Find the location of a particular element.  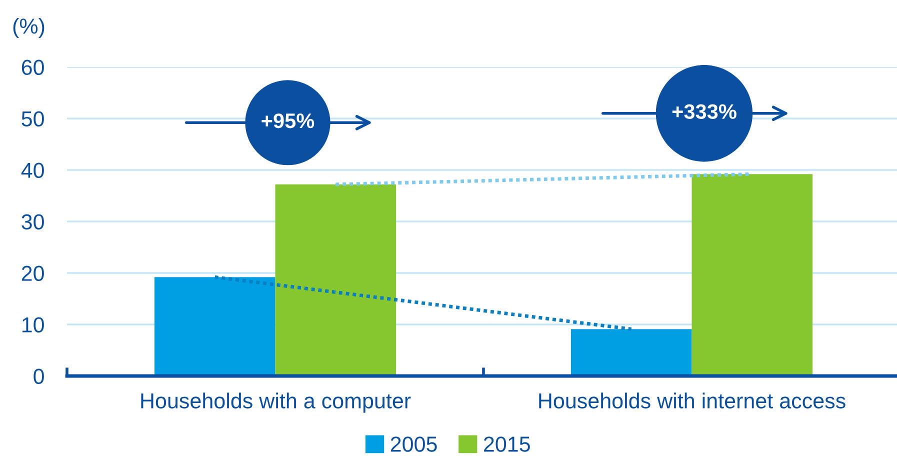

y-tick-label: 0 is located at coordinates (39, 376).